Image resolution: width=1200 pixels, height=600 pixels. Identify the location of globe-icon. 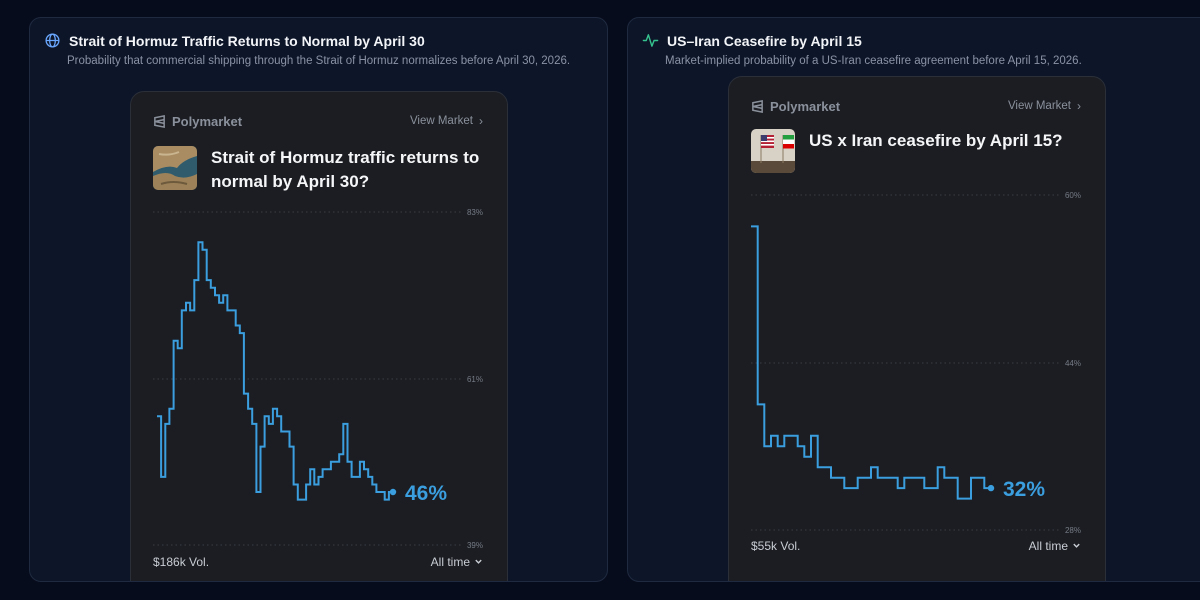
(52, 40).